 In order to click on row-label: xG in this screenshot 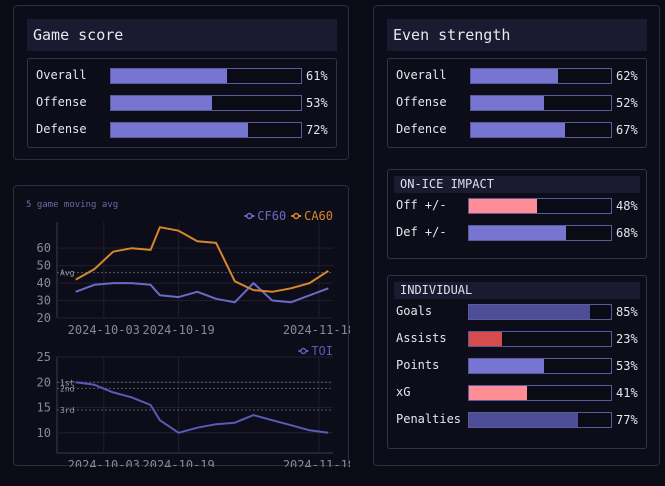, I will do `click(403, 392)`.